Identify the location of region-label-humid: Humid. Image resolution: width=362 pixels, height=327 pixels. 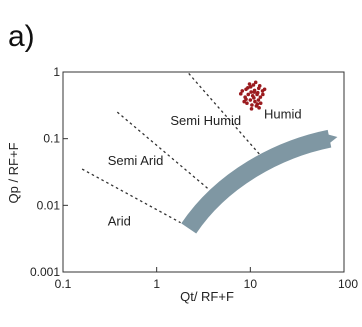
(283, 114).